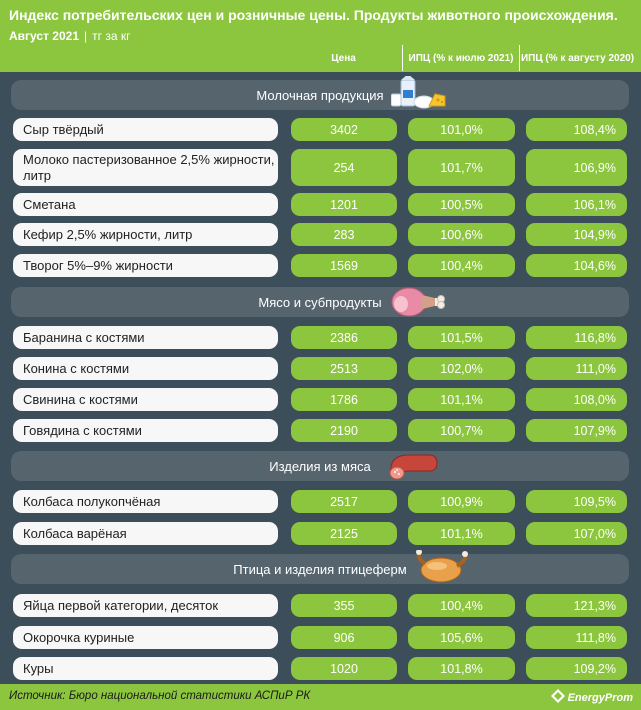 This screenshot has height=710, width=641. What do you see at coordinates (461, 167) in the screenshot?
I see `ipc-month-cell: 101,7%` at bounding box center [461, 167].